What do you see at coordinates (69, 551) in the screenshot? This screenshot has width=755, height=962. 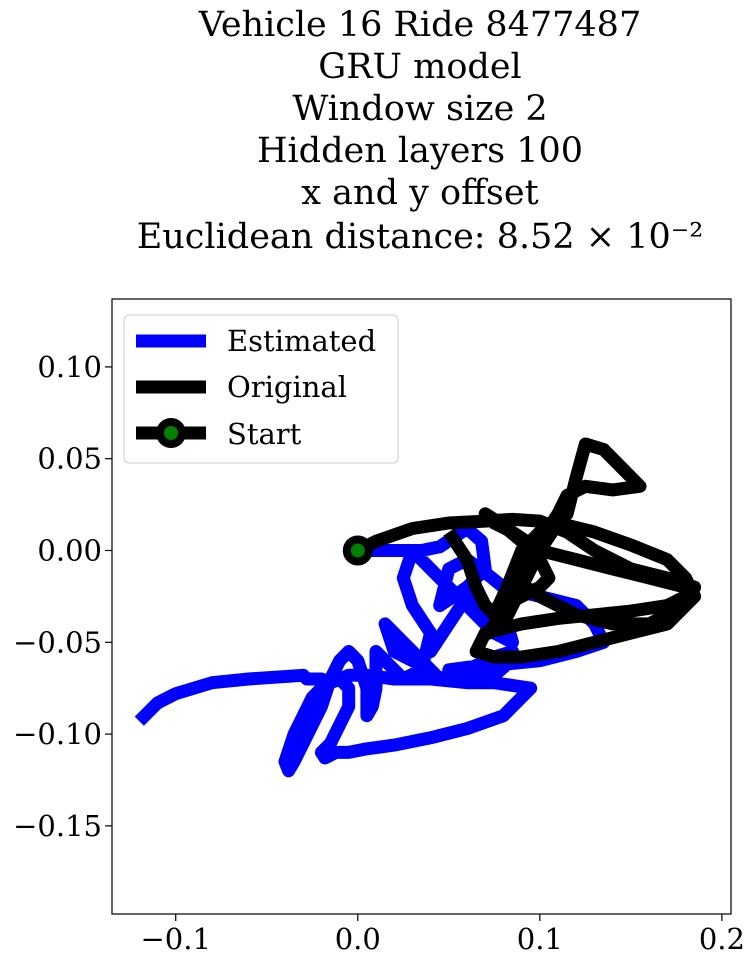 I see `y-tick-label: 0.00` at bounding box center [69, 551].